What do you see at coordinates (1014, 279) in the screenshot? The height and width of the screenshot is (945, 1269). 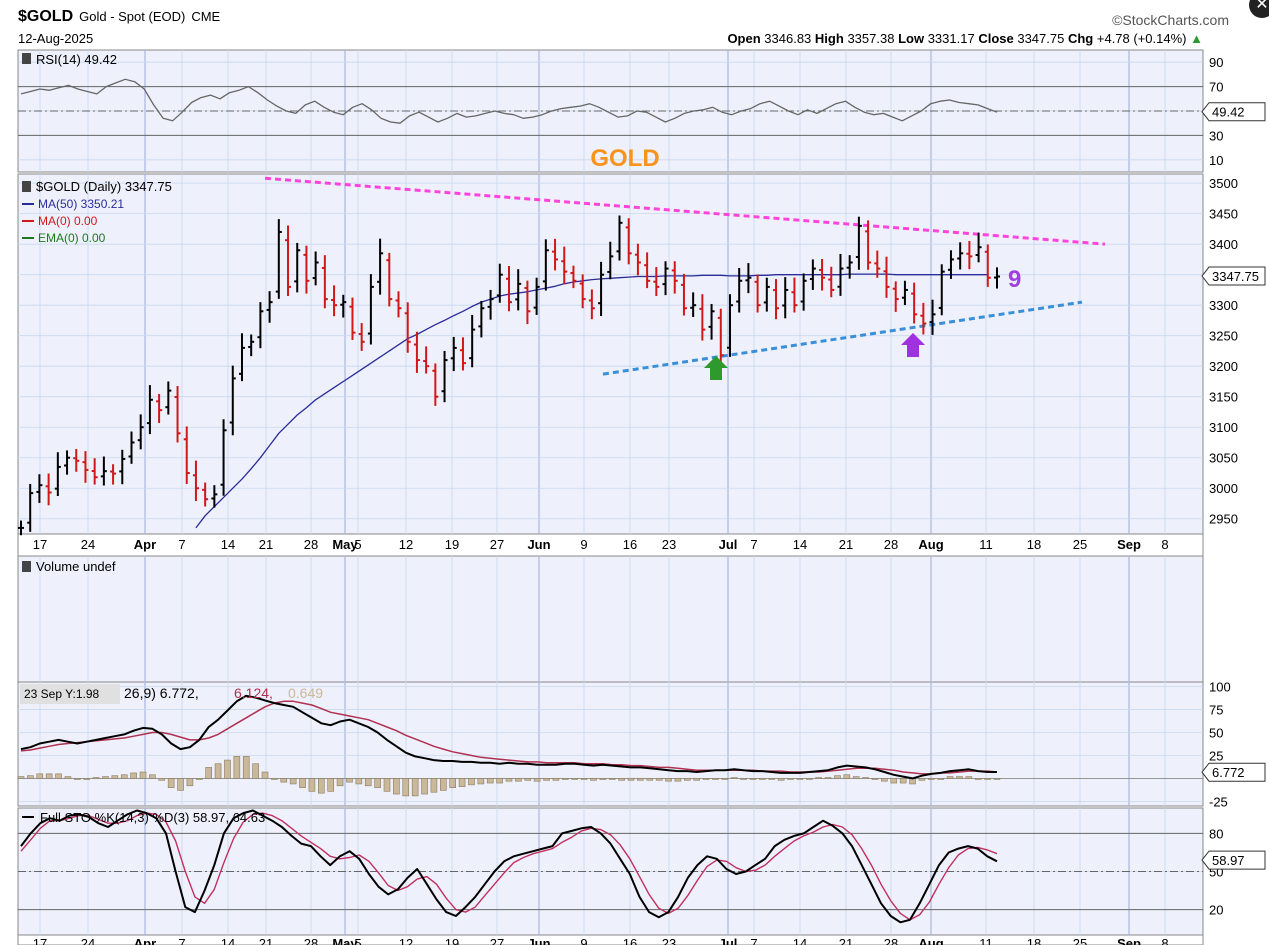 I see `wave-count-label: 9` at bounding box center [1014, 279].